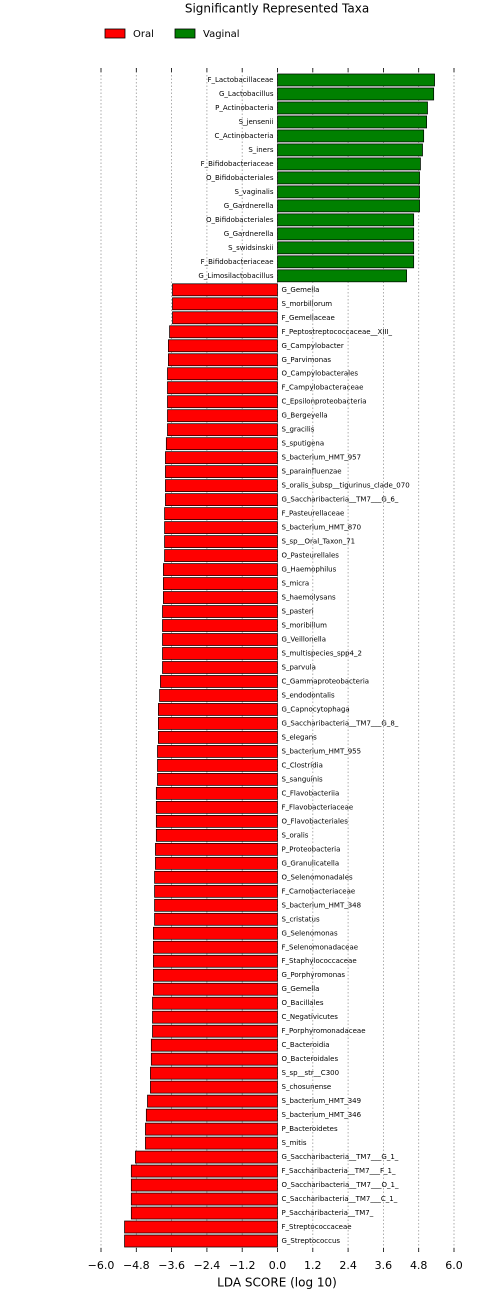 The image size is (504, 1299). Describe the element at coordinates (318, 877) in the screenshot. I see `category-label: O_Selenomonadales` at that location.